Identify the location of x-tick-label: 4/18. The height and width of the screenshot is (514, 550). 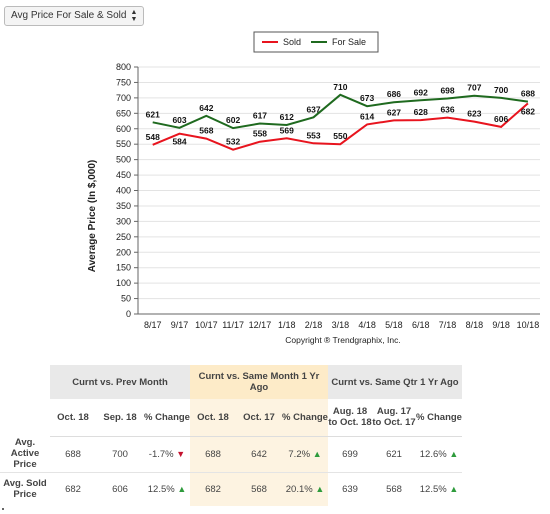
(367, 325).